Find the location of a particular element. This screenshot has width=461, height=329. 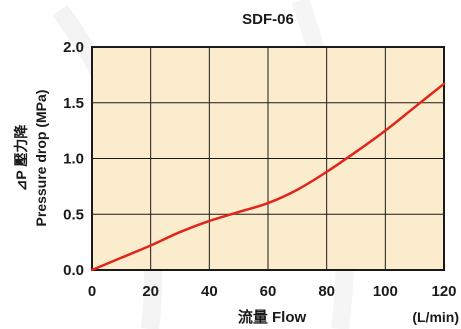

x-tick-label: 20 is located at coordinates (150, 291).